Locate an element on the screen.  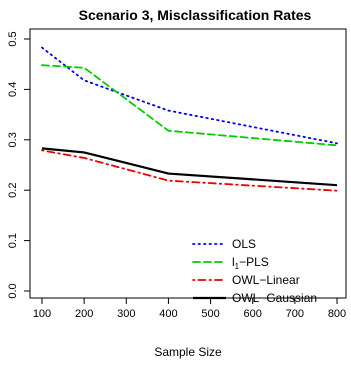
legend-label: OLS is located at coordinates (244, 244).